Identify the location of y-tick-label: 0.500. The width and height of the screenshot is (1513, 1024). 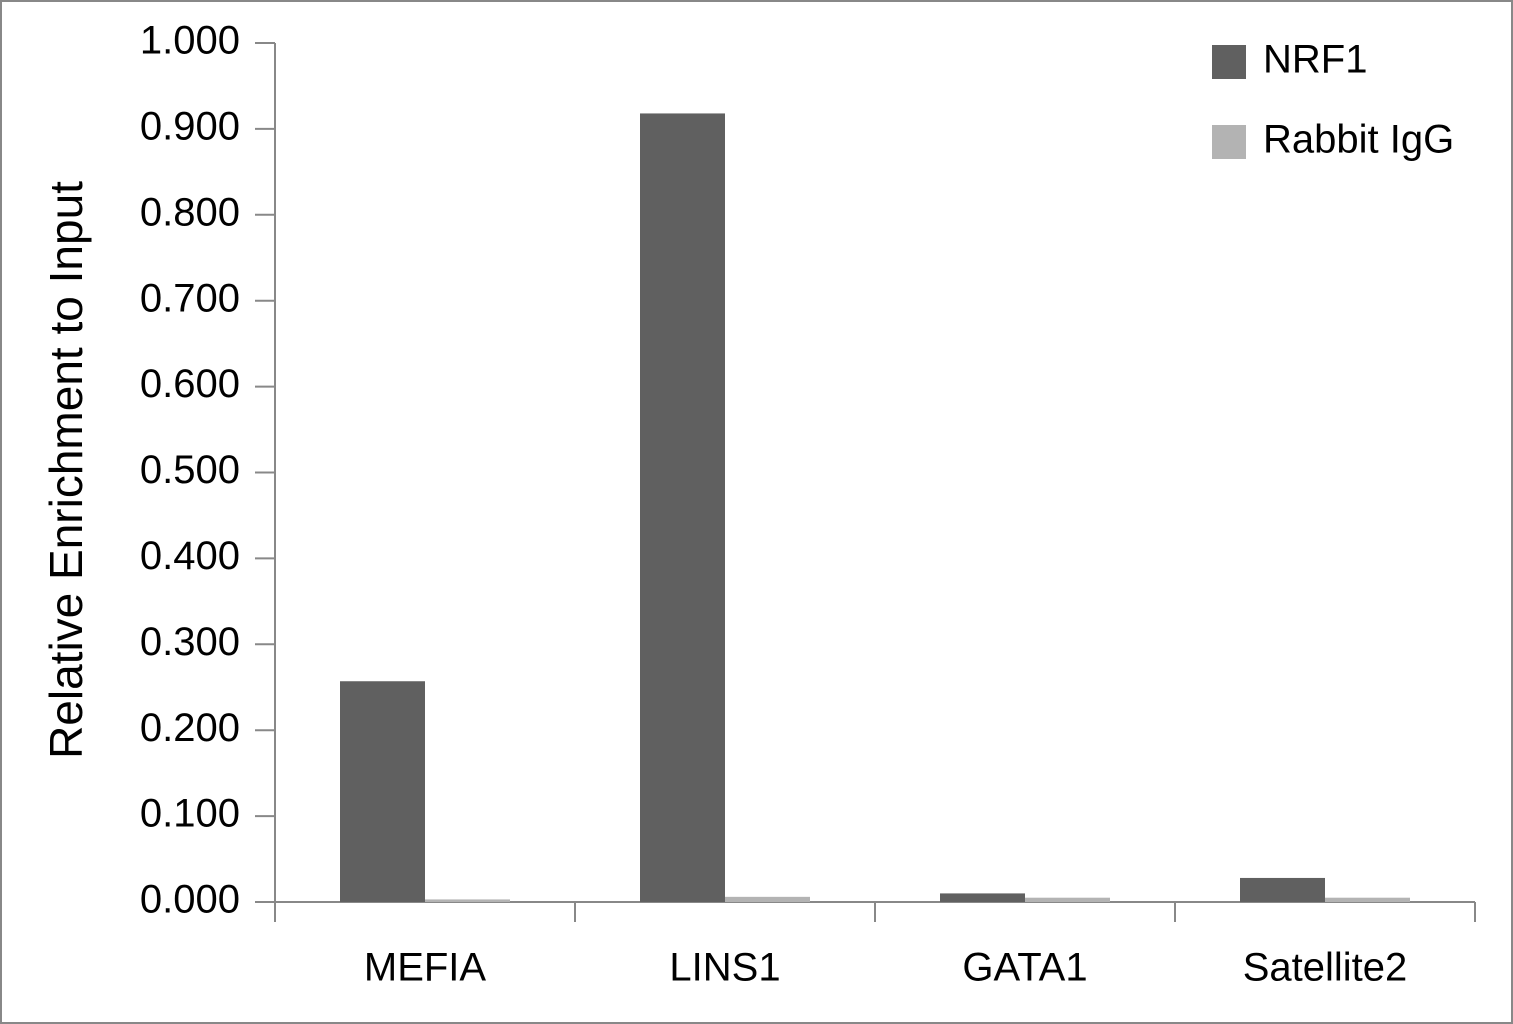
(190, 470).